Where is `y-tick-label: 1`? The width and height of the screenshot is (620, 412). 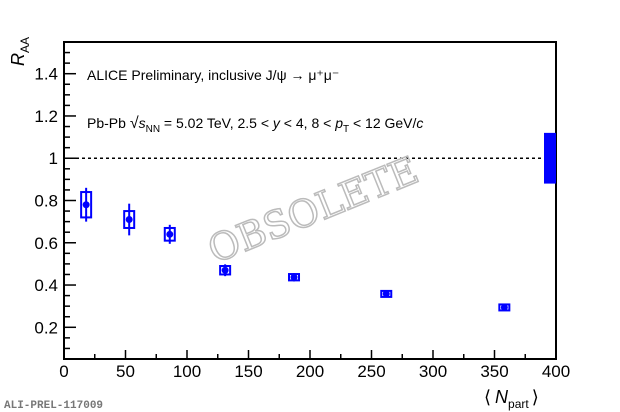
y-tick-label: 1 is located at coordinates (53, 158).